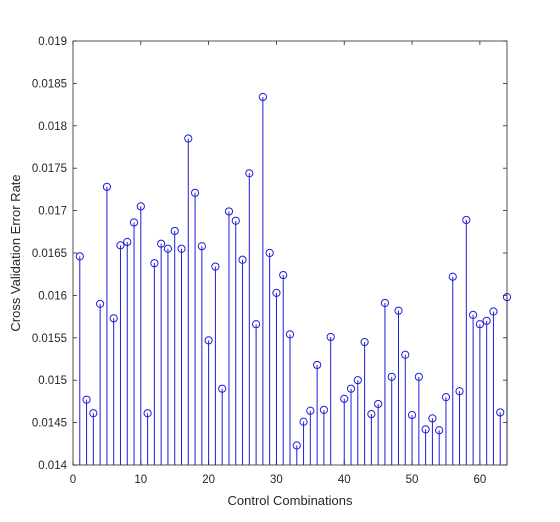 Image resolution: width=560 pixels, height=522 pixels. I want to click on y-tick-label: 0.0155, so click(49, 339).